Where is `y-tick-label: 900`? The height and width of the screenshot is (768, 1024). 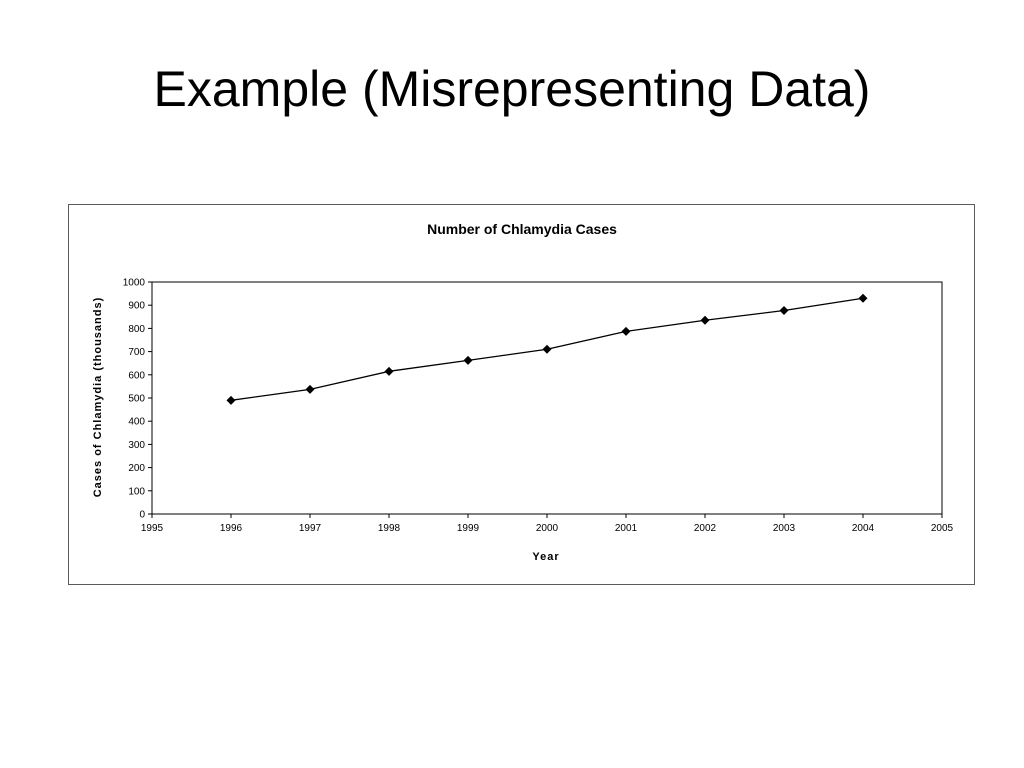 y-tick-label: 900 is located at coordinates (136, 306).